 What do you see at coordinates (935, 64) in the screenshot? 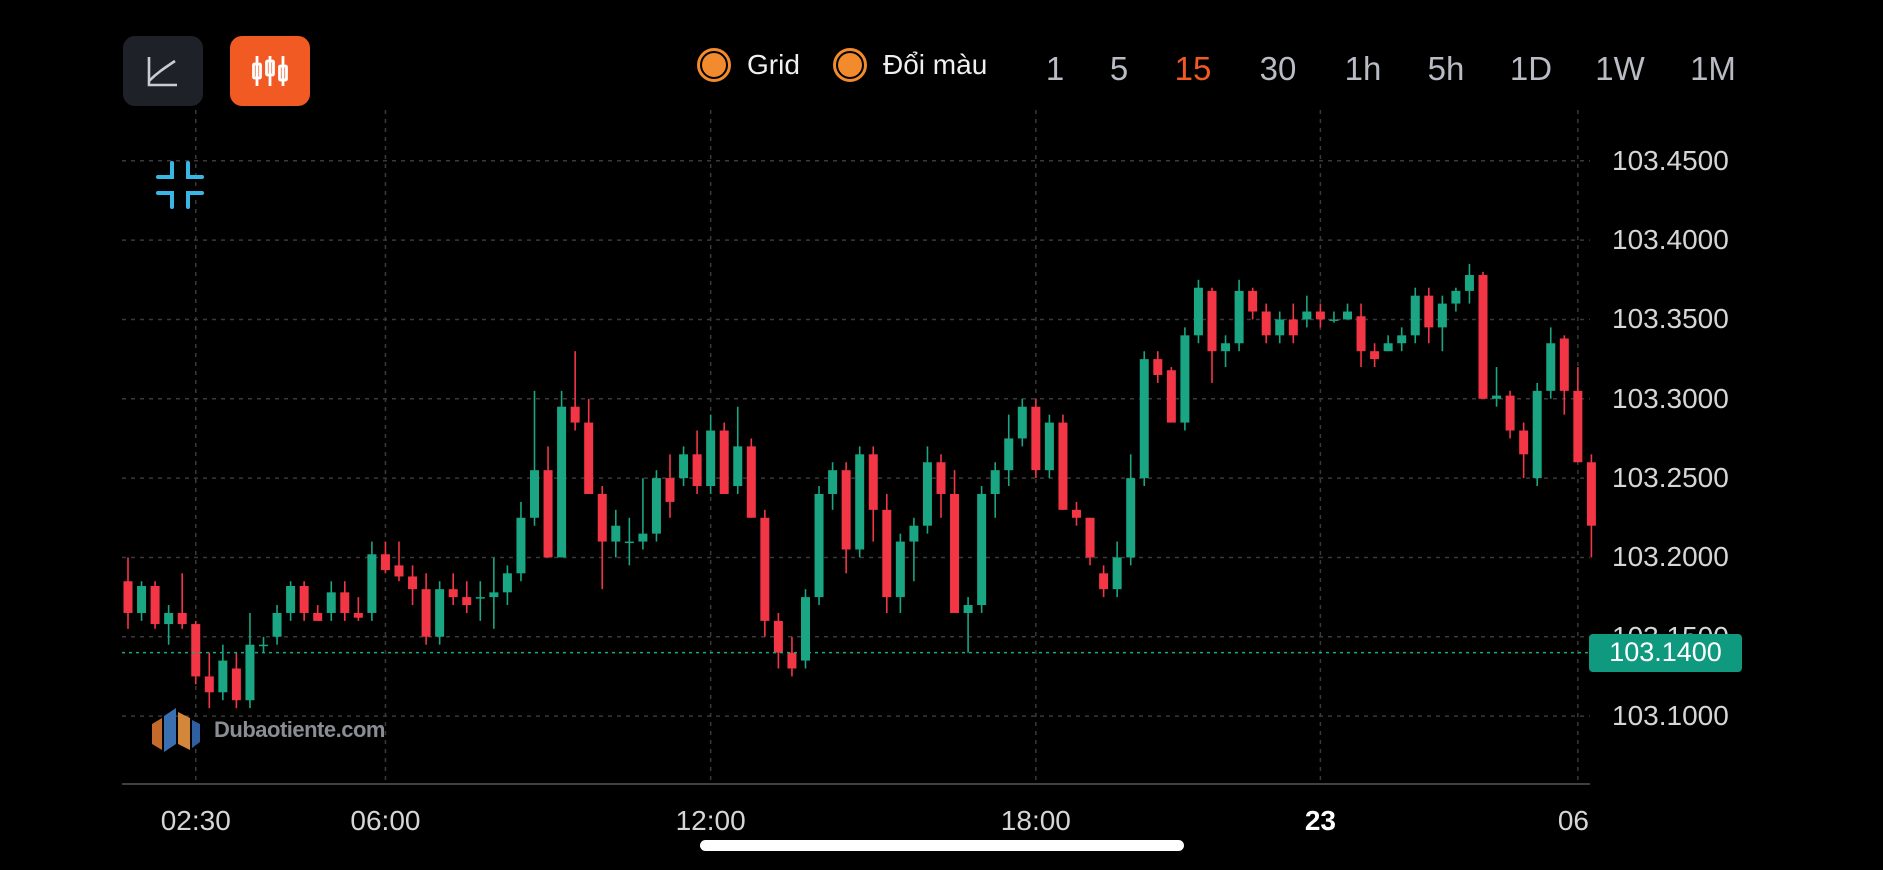
I see `color-toggle-label: Đổi màu` at bounding box center [935, 64].